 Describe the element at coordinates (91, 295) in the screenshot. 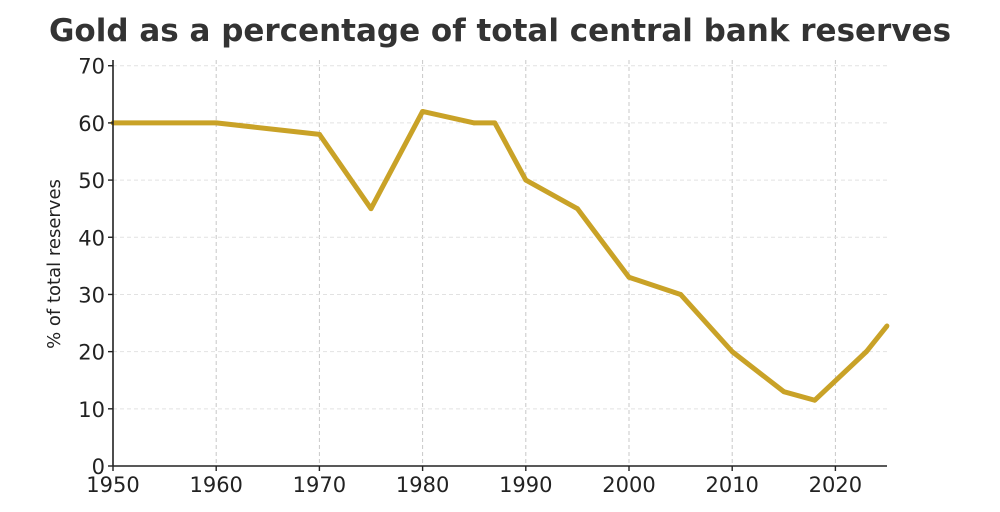

I see `y-tick-label-30: 30` at that location.